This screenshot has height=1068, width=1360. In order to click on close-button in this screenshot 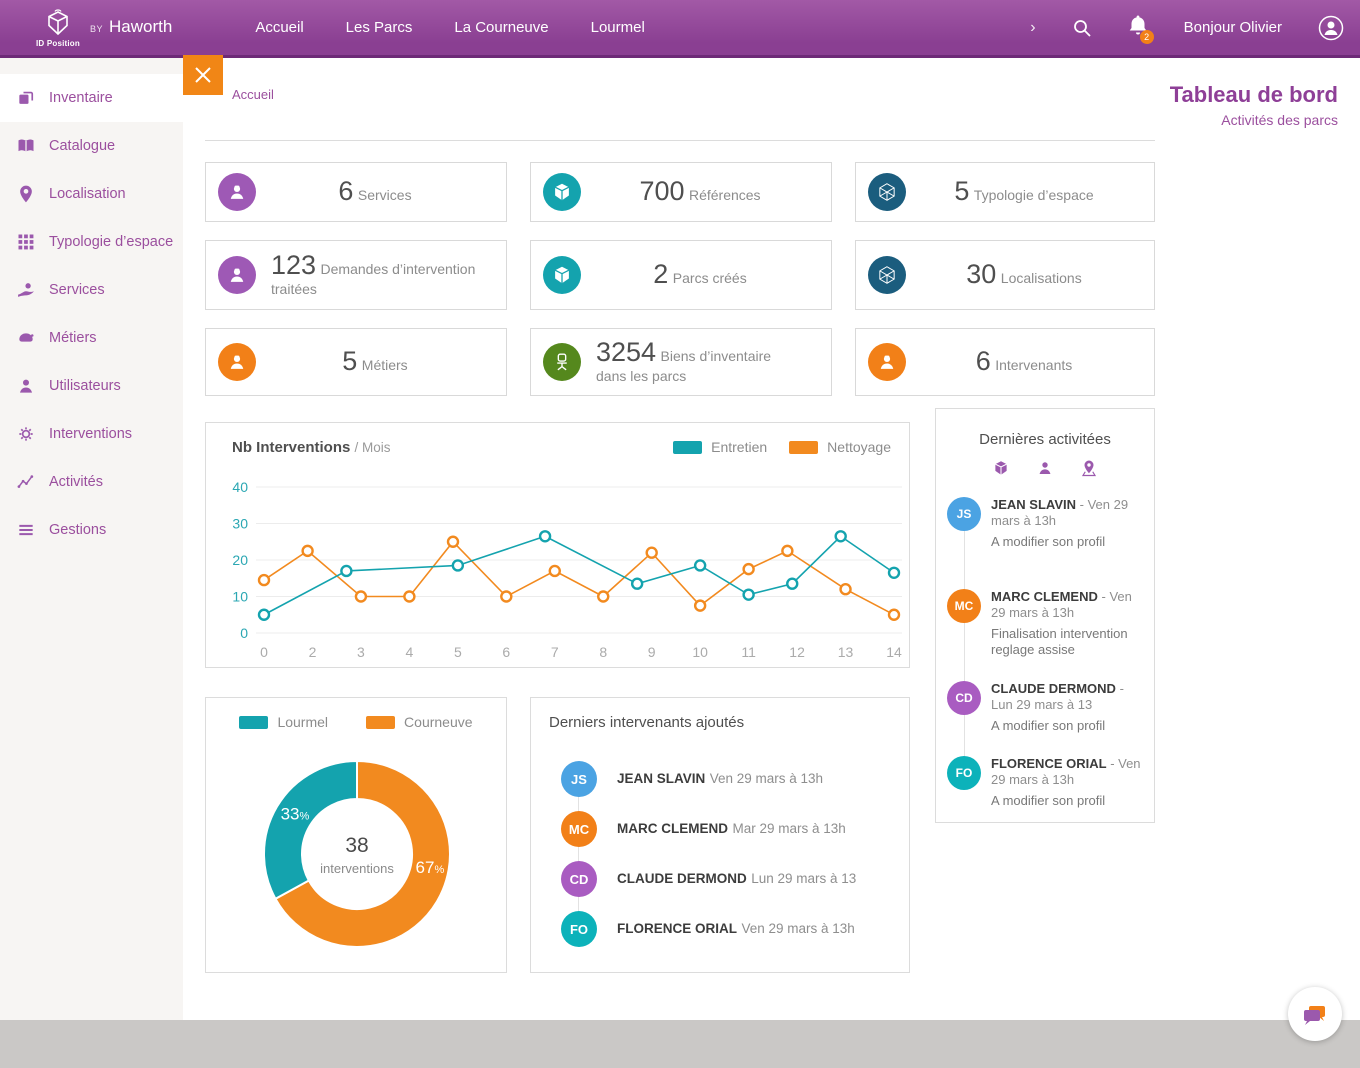, I will do `click(203, 75)`.